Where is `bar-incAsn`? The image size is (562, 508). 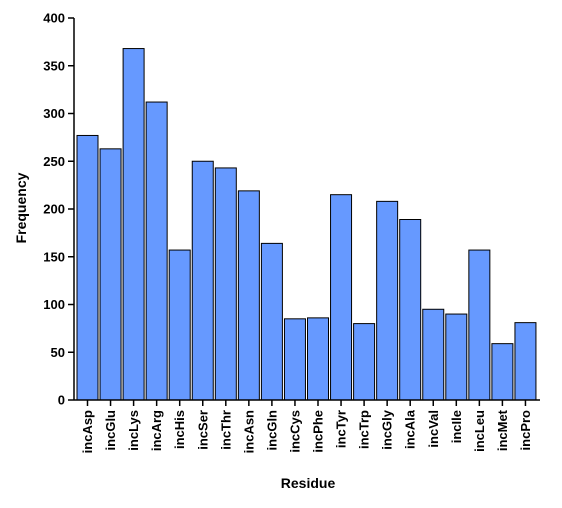
bar-incAsn is located at coordinates (248, 295).